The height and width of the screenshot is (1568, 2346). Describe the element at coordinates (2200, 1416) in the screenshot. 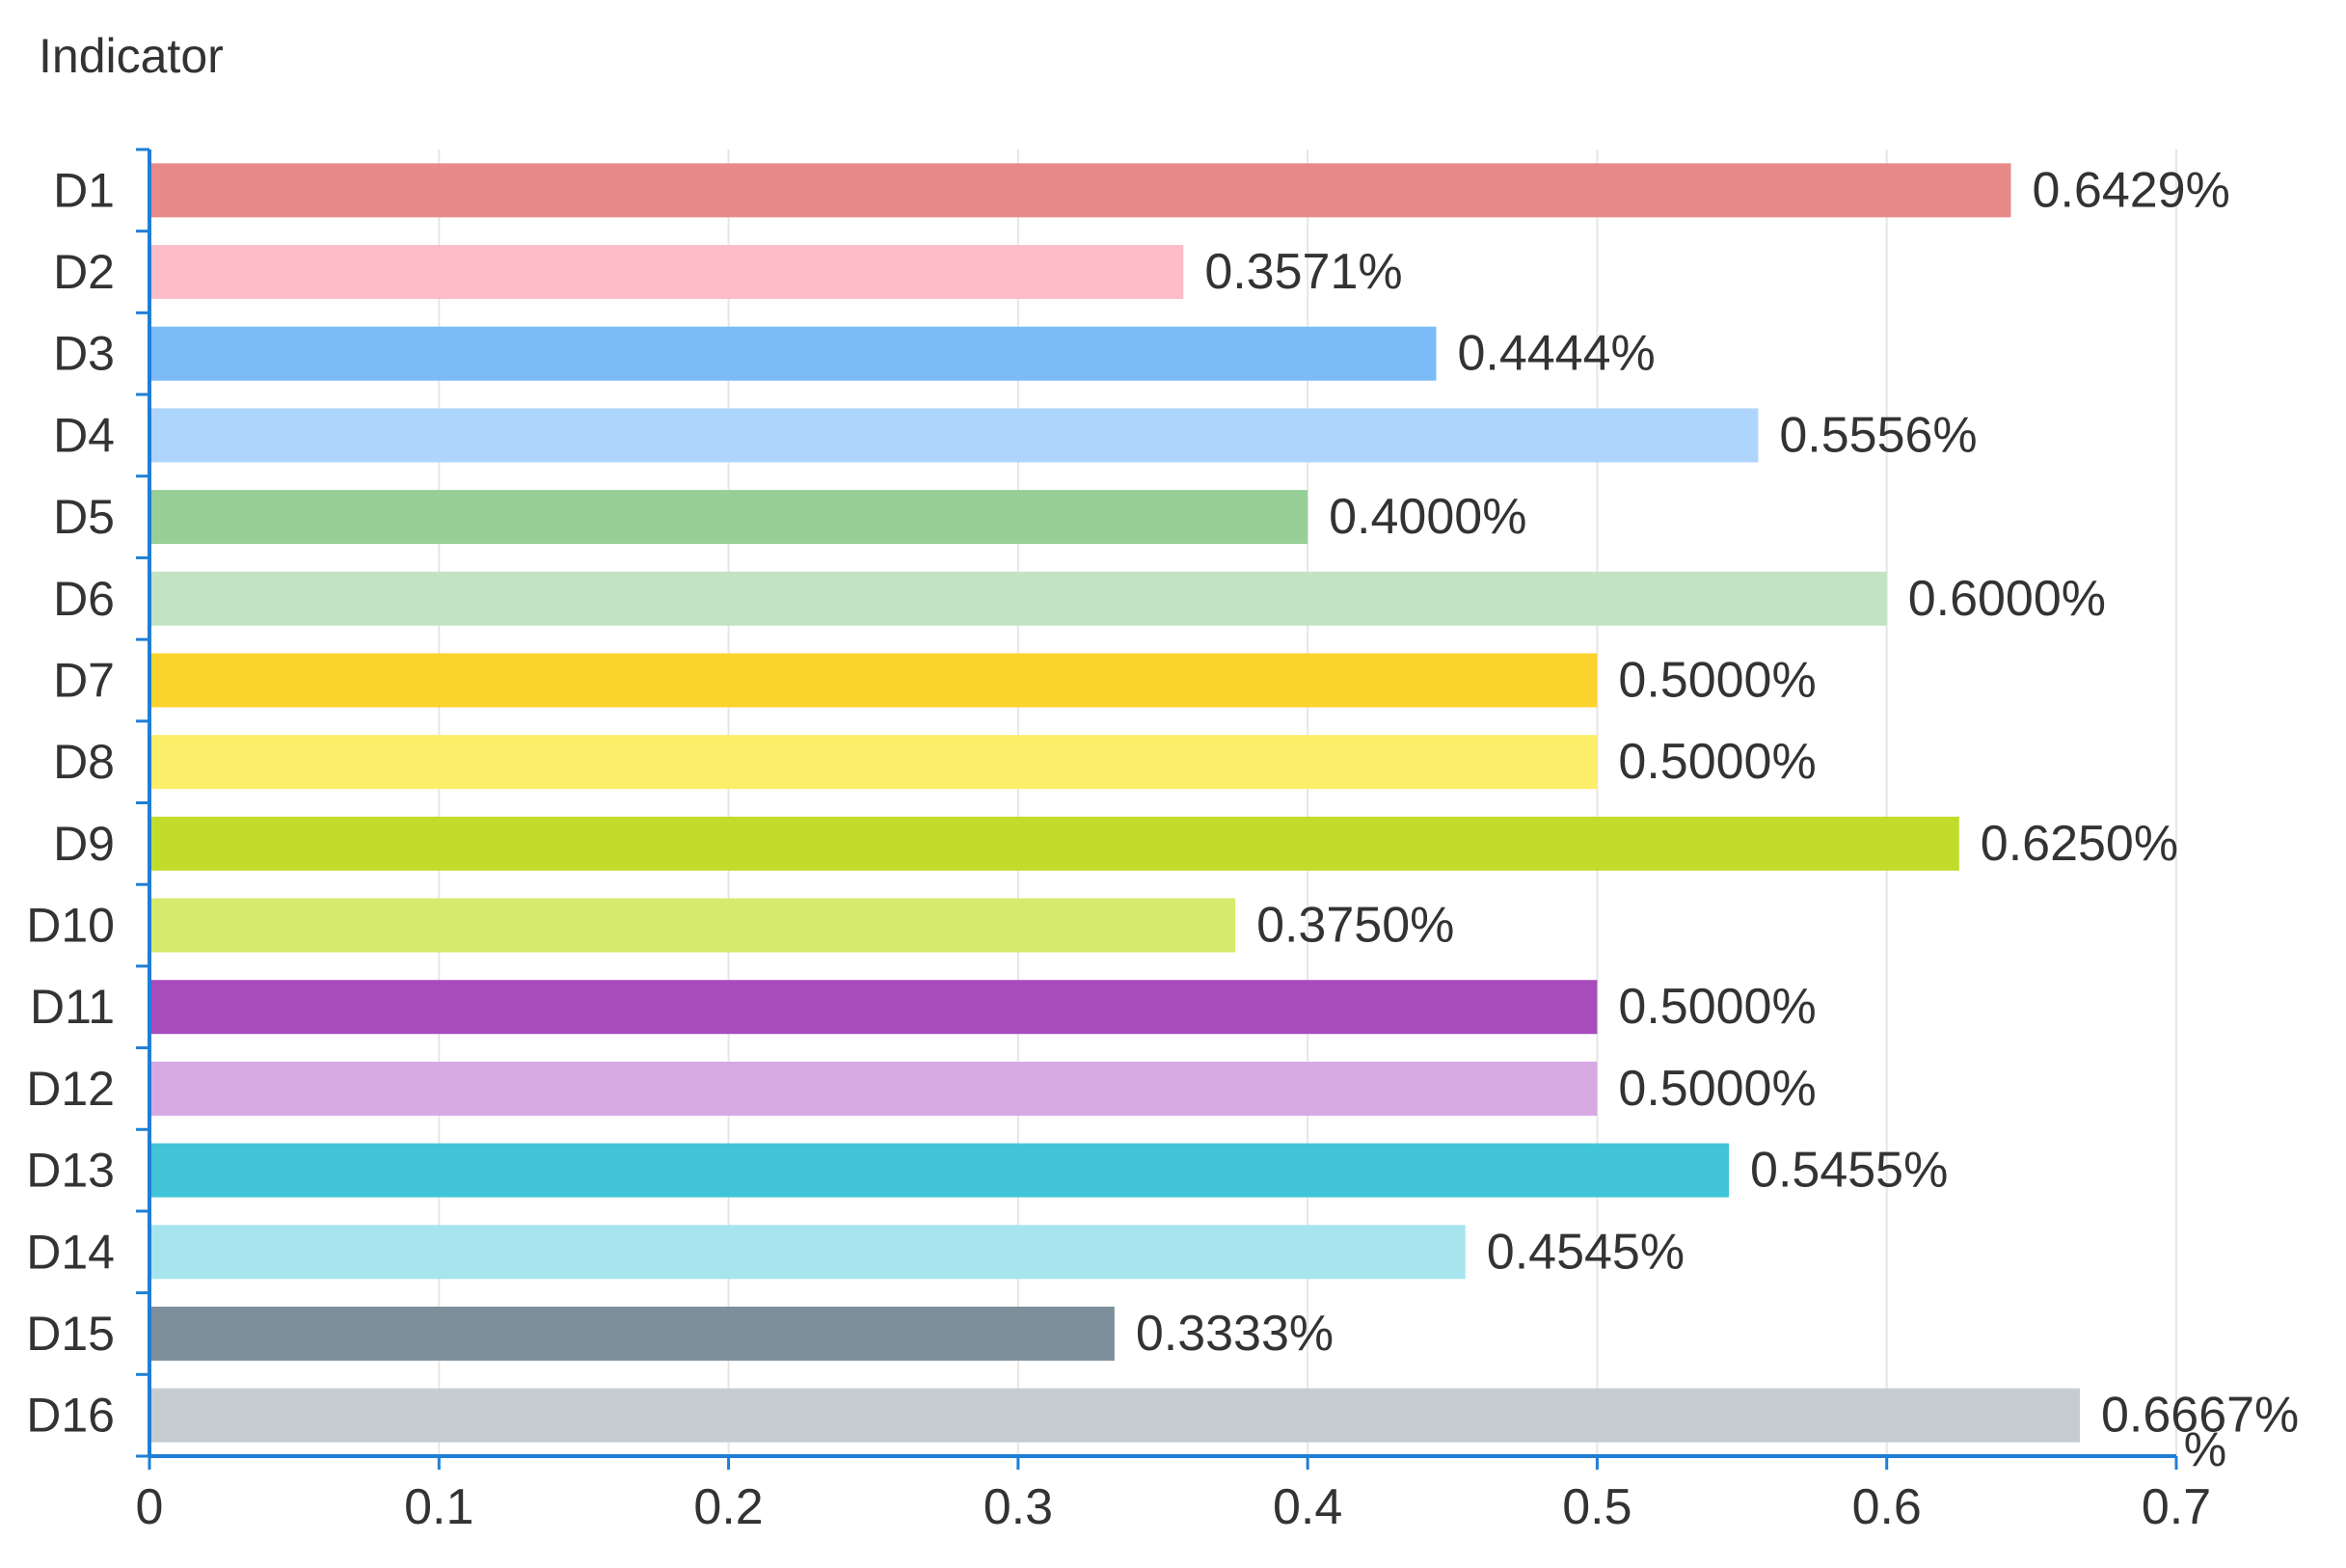

I see `value-label-d16: 0.6667%` at that location.